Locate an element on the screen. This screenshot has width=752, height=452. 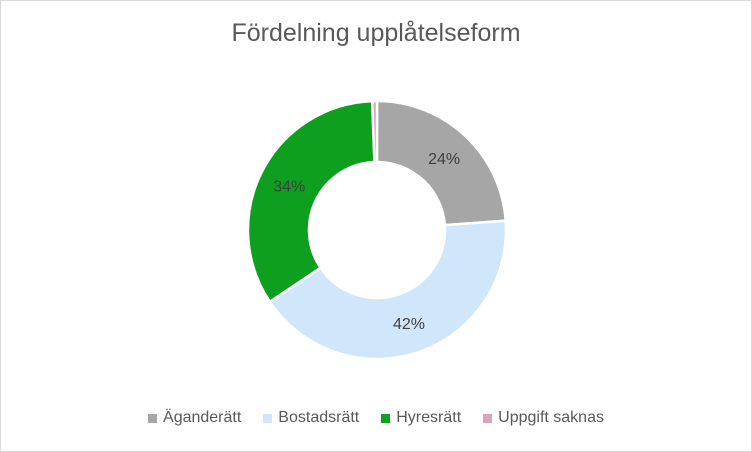
legend-item-2: Bostadsrätt is located at coordinates (311, 418).